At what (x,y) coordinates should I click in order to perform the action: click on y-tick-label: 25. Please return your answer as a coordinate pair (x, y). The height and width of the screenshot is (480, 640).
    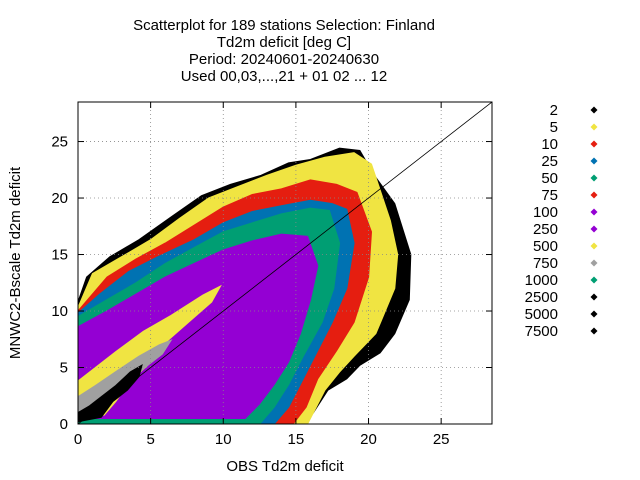
    Looking at the image, I should click on (59, 142).